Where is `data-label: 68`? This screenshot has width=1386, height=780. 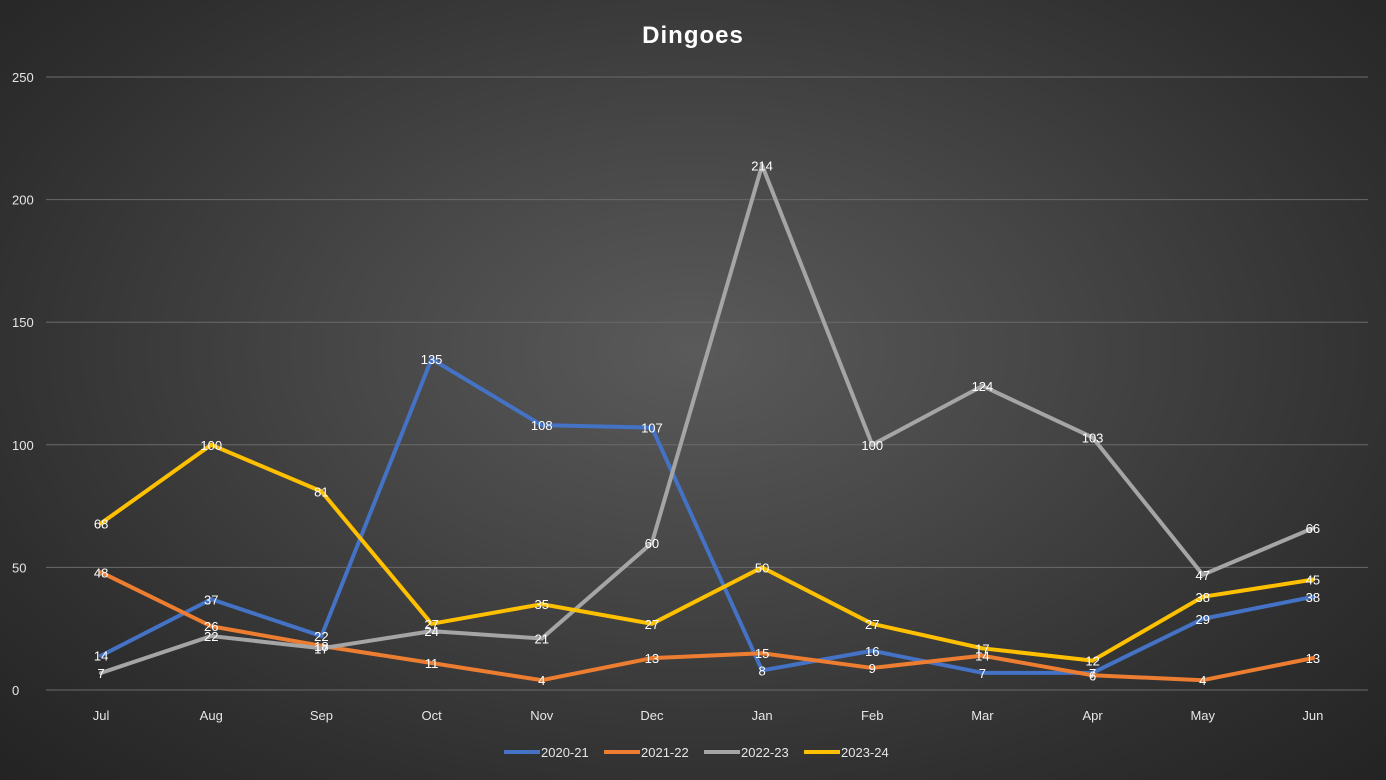 data-label: 68 is located at coordinates (101, 523).